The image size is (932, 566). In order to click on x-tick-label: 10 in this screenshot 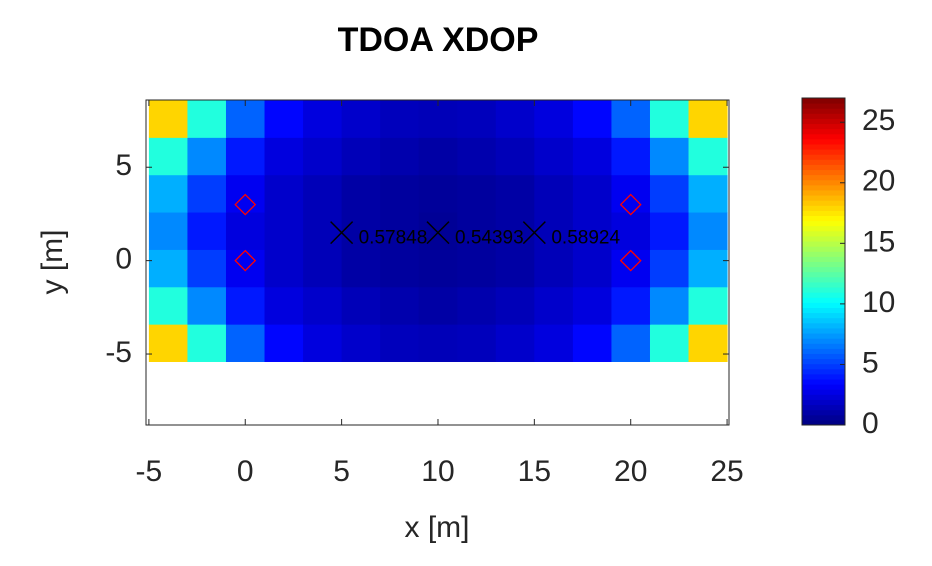, I will do `click(437, 471)`.